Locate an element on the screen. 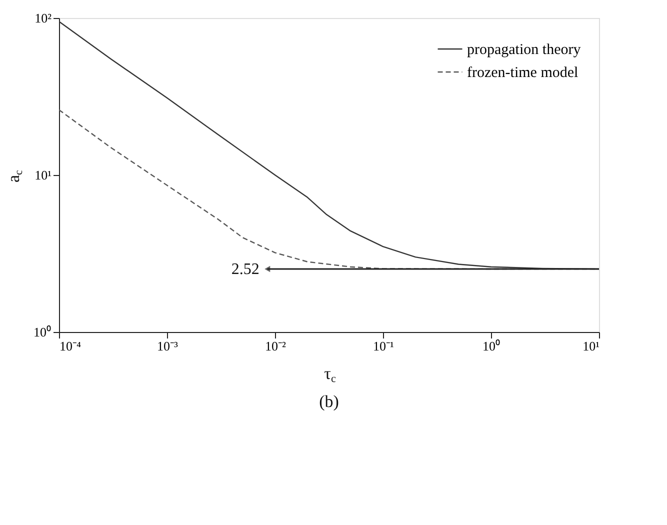  x-tick-label: 10⁻⁴ is located at coordinates (71, 346).